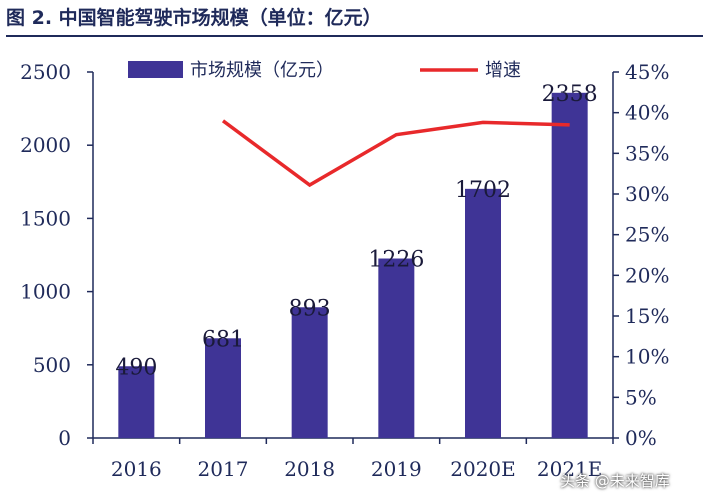  I want to click on chart-legend: 市场规模（亿元） 增速, so click(324, 70).